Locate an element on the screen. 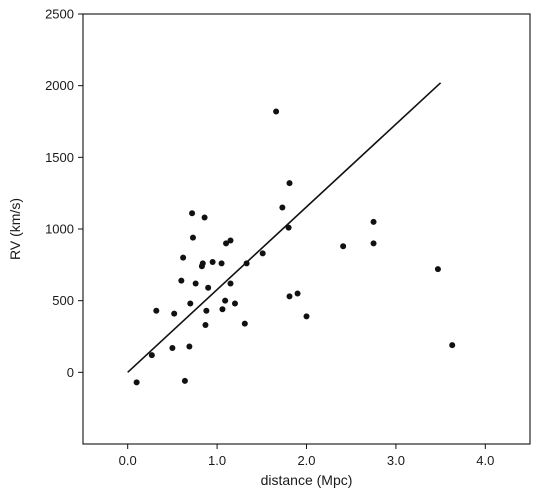  x-tick-label: 0.0 is located at coordinates (128, 460).